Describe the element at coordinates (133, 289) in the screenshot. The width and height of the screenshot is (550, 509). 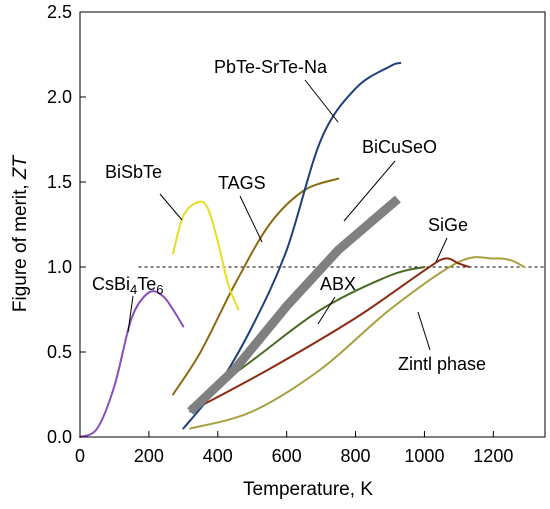
I see `series-label-part: 4` at that location.